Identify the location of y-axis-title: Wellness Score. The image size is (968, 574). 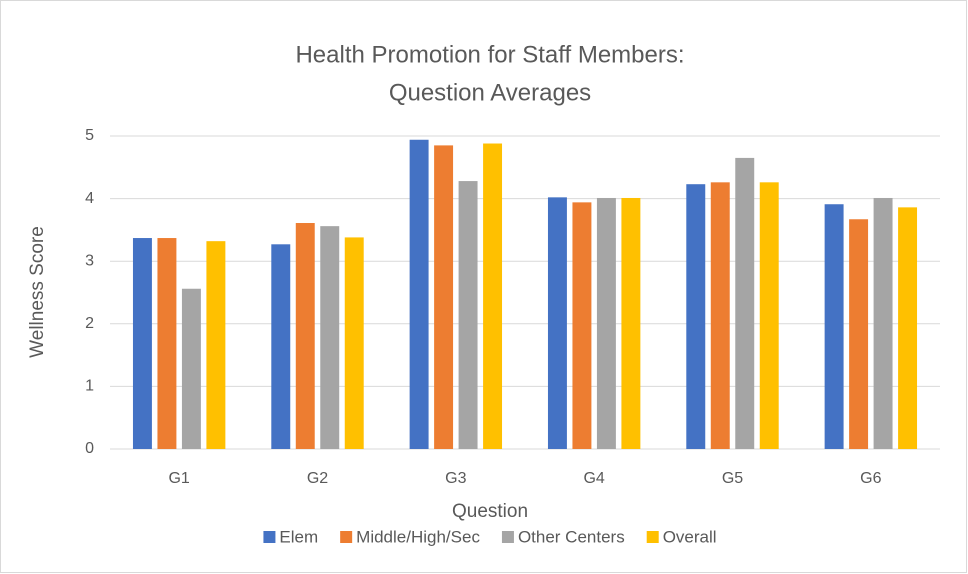
(37, 292).